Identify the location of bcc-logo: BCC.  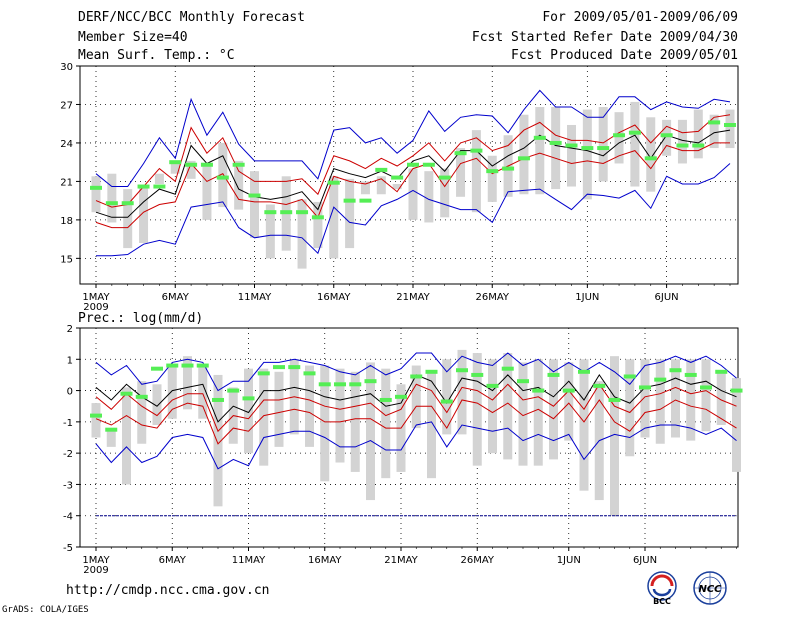
(662, 588).